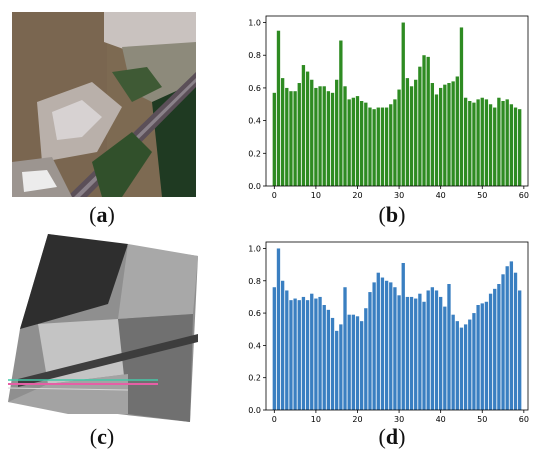  I want to click on x-tick-label-0: 0, so click(274, 195).